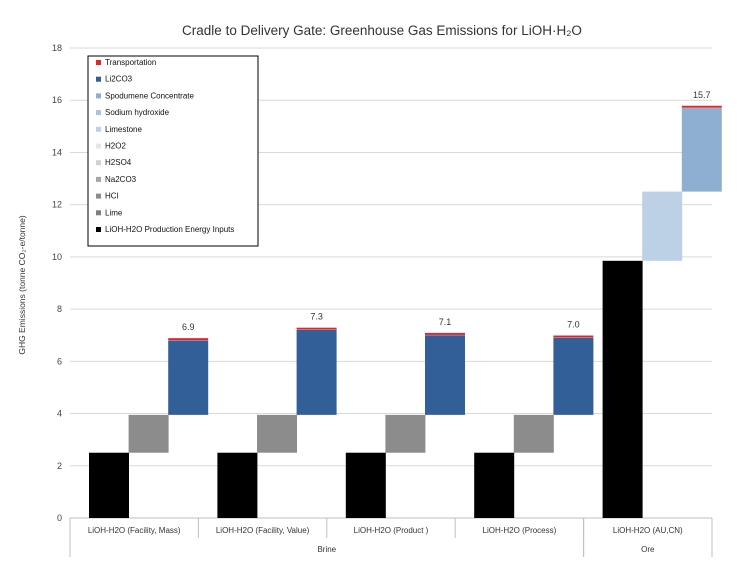 The width and height of the screenshot is (737, 562). Describe the element at coordinates (22, 285) in the screenshot. I see `y-axis-label: GHG Emissions (tonne CO₂-e/tonne)` at that location.